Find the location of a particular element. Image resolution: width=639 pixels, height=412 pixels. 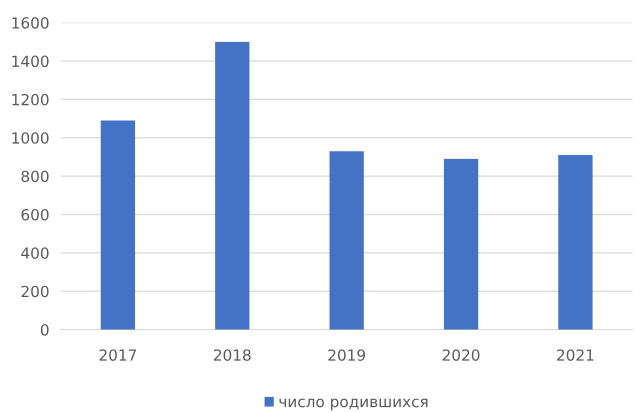

y-tick-label: 1200 is located at coordinates (30, 100).